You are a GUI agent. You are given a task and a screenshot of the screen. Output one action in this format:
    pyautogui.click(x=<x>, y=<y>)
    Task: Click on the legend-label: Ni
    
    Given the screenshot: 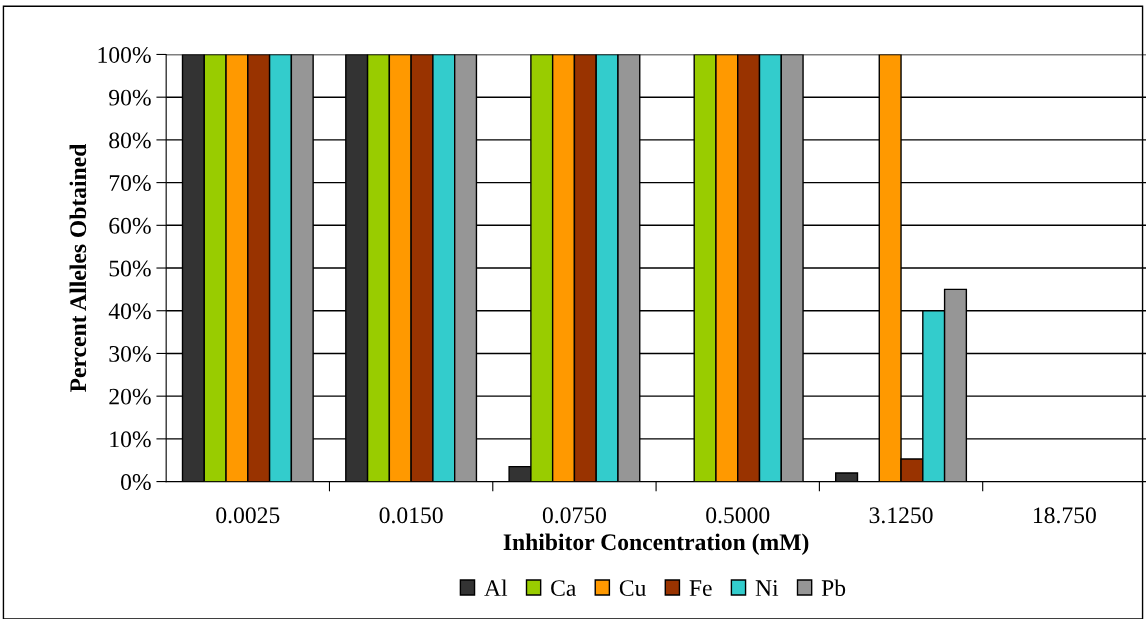 What is the action you would take?
    pyautogui.click(x=767, y=588)
    